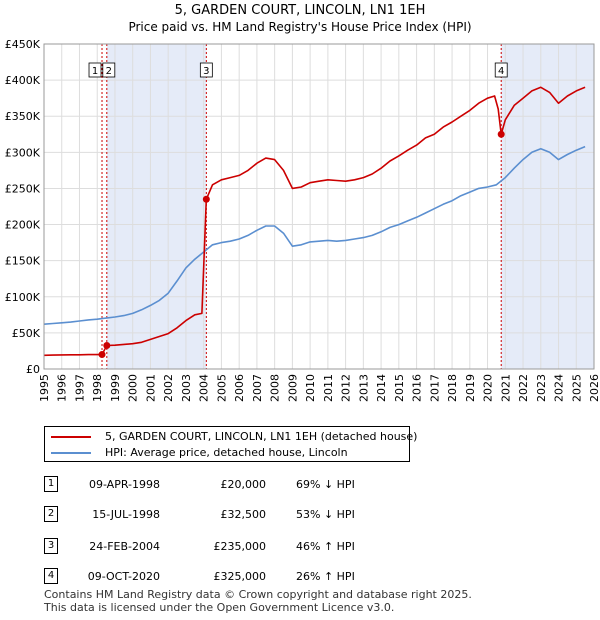 The image size is (600, 620). I want to click on sale-hpi-diff: 26% ↑ HPI, so click(325, 576).